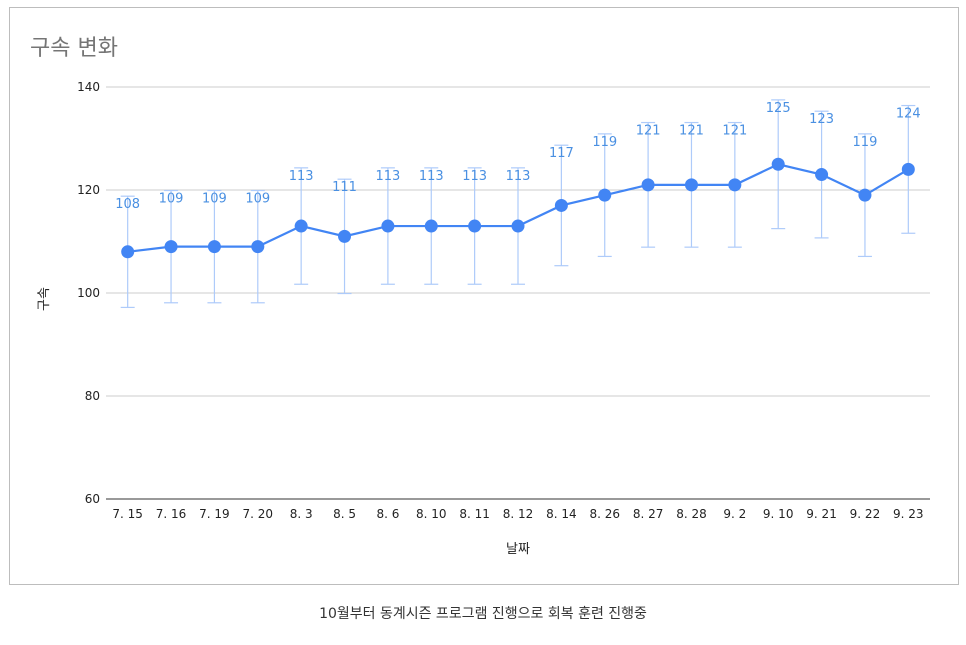 This screenshot has height=645, width=966. Describe the element at coordinates (604, 514) in the screenshot. I see `x-tick-label: 8. 26` at that location.